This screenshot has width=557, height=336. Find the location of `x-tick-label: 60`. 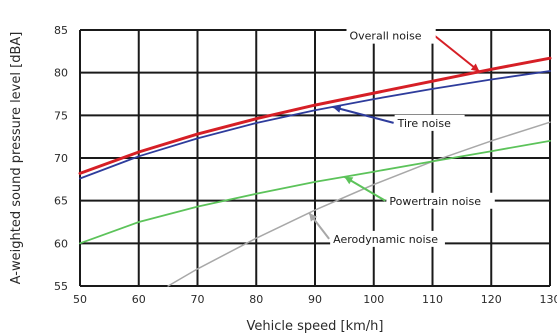

x-tick-label: 60 is located at coordinates (139, 299).